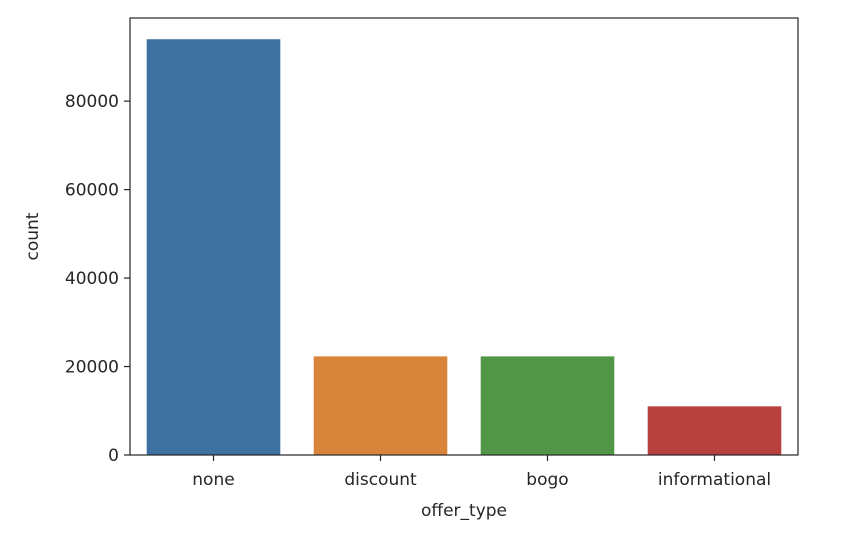  I want to click on y-tick-label: 40000, so click(92, 279).